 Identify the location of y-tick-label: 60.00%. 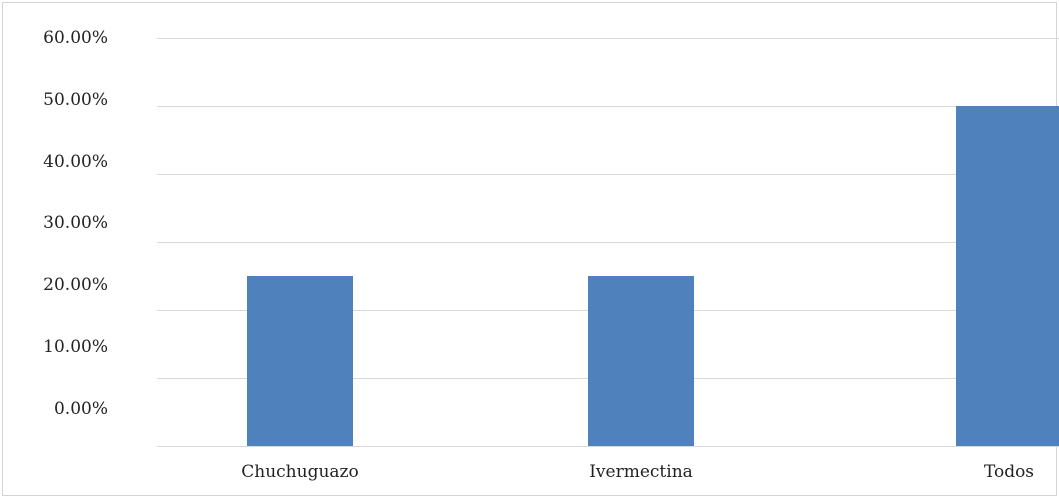
(75, 38).